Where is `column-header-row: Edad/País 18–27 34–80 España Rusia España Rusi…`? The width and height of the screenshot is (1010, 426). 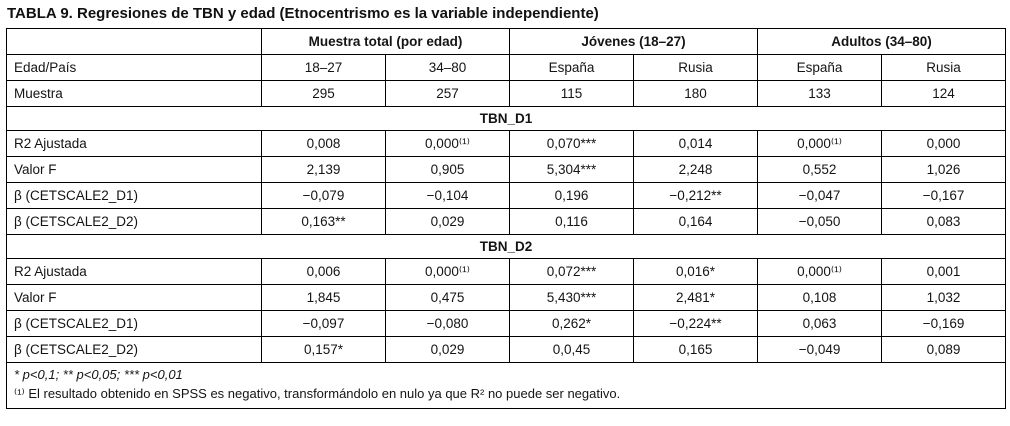 column-header-row: Edad/País 18–27 34–80 España Rusia España Rusi… is located at coordinates (506, 67).